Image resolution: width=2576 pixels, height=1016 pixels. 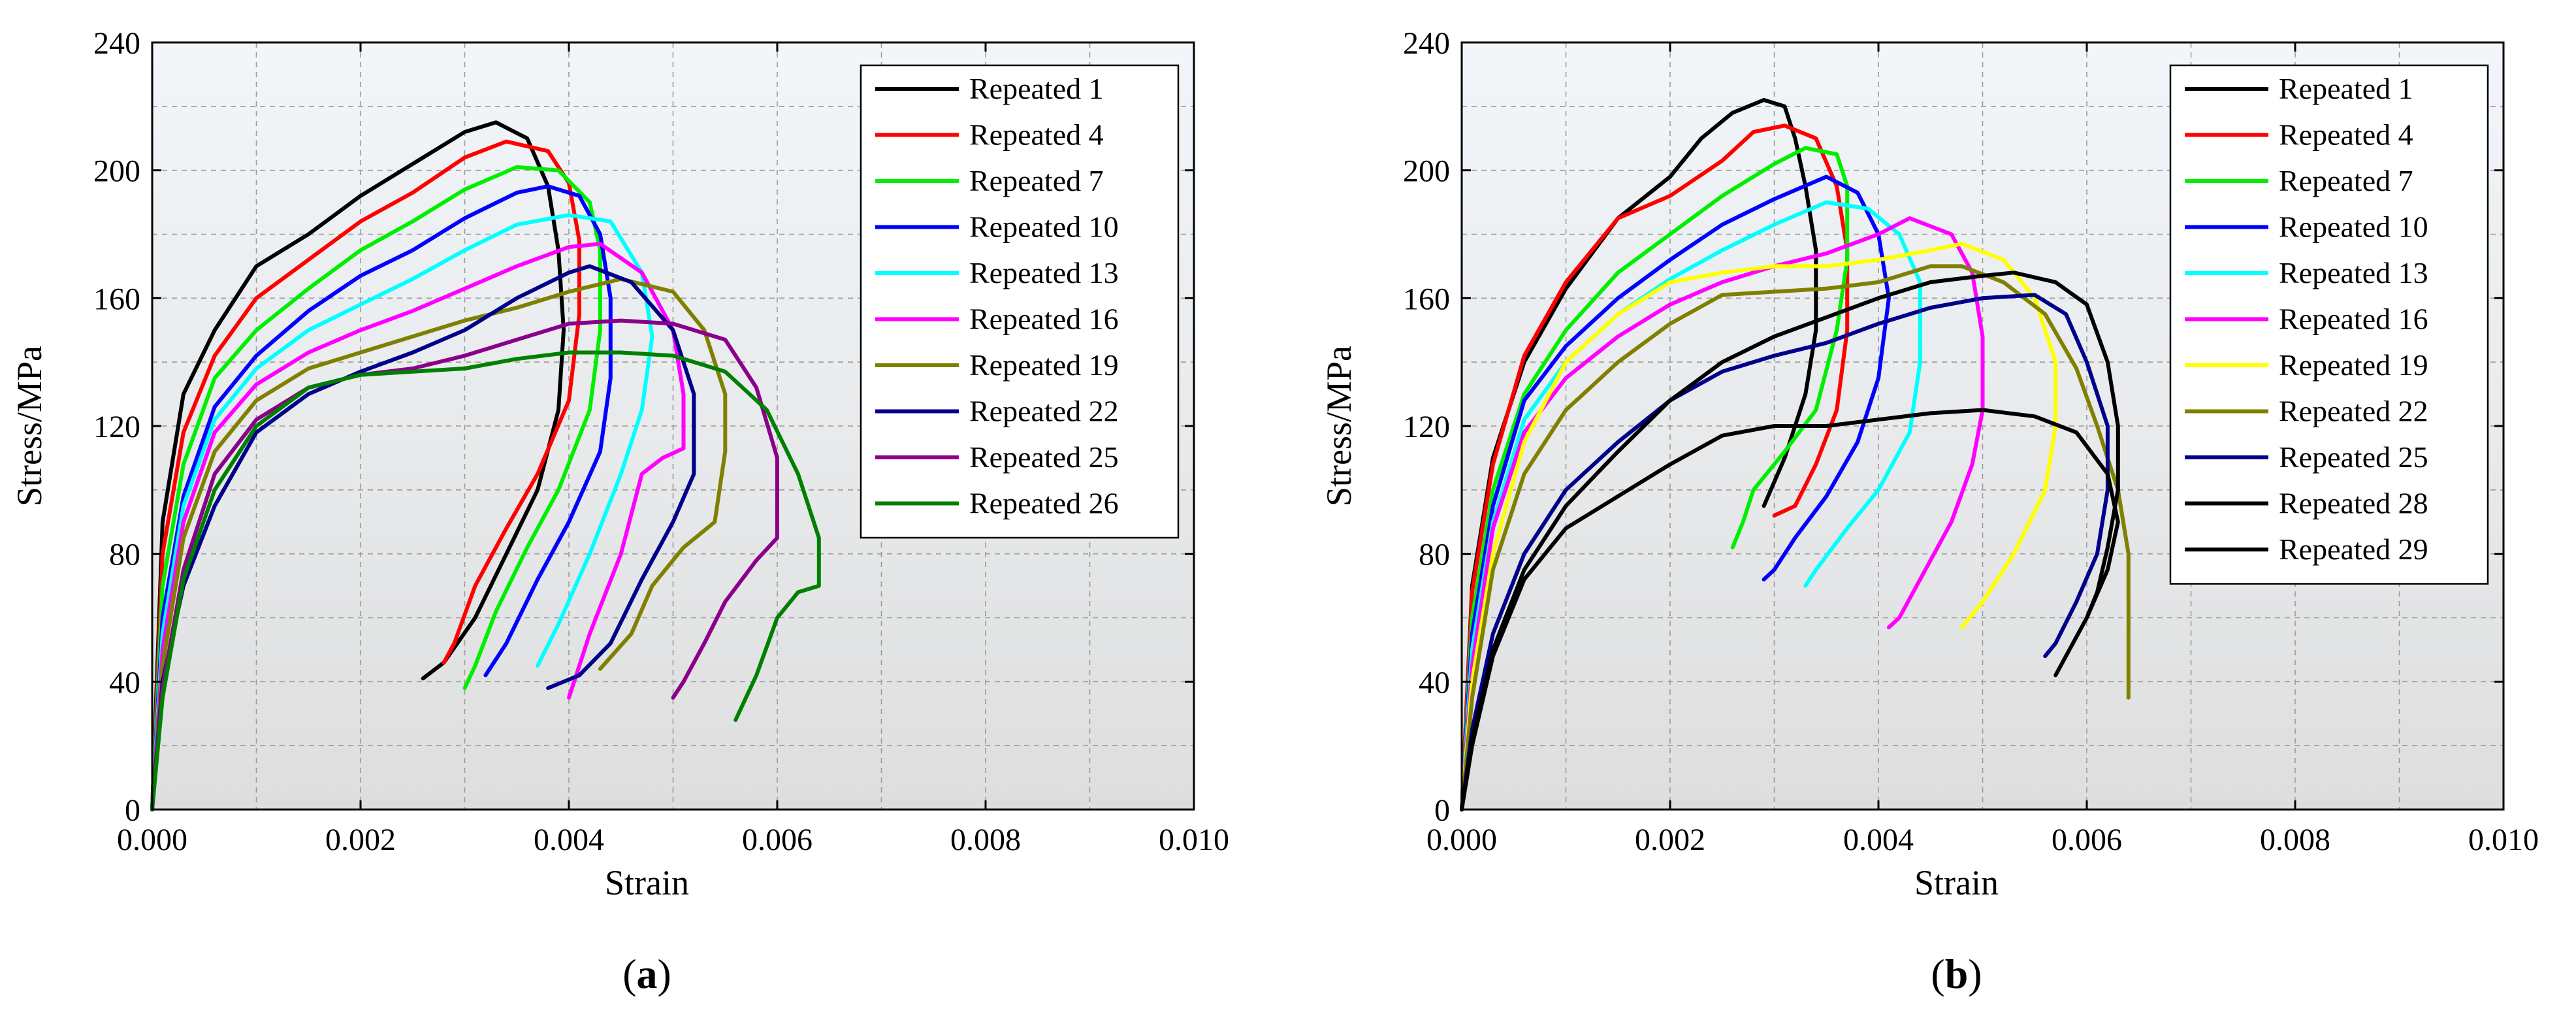 What do you see at coordinates (646, 974) in the screenshot?
I see `panel-label: (a)` at bounding box center [646, 974].